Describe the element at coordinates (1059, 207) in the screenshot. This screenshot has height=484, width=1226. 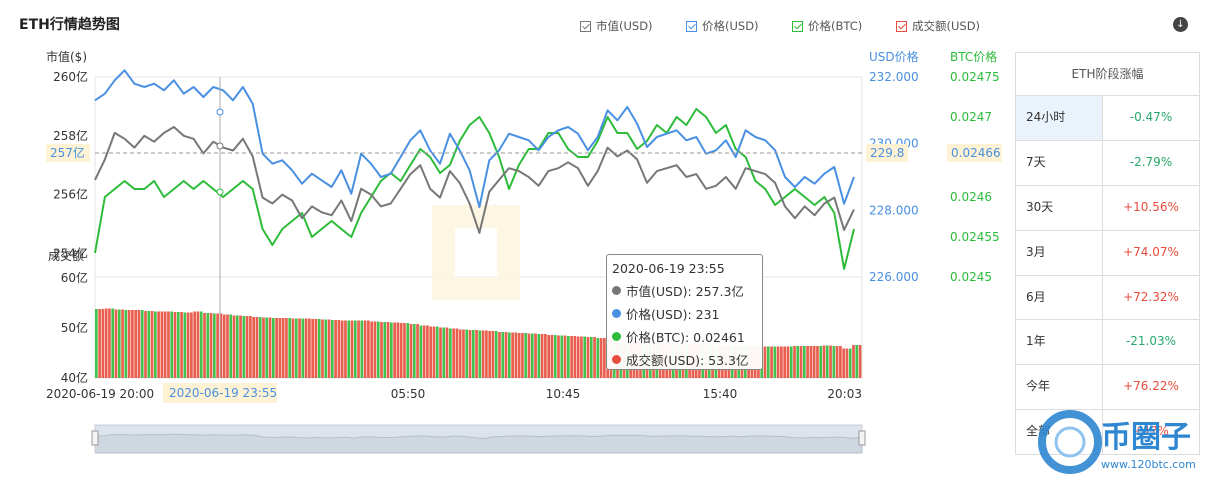
I see `period-label: 30天` at that location.